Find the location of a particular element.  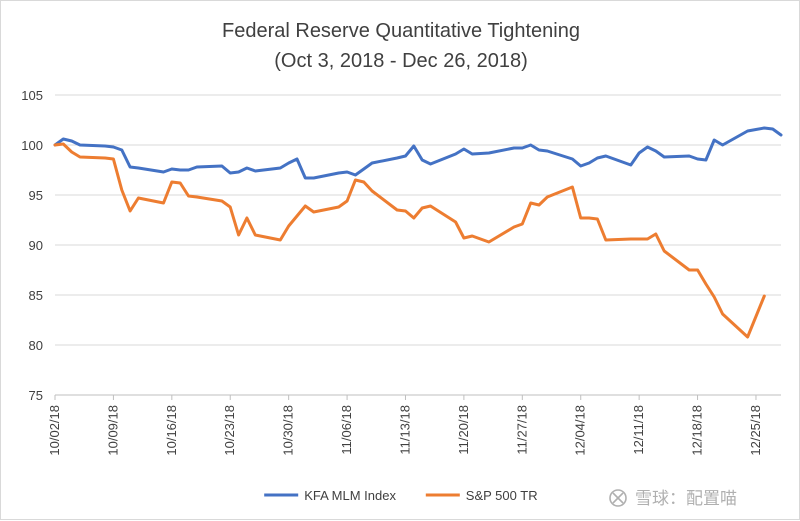

xueqiu-logo-icon is located at coordinates (618, 498).